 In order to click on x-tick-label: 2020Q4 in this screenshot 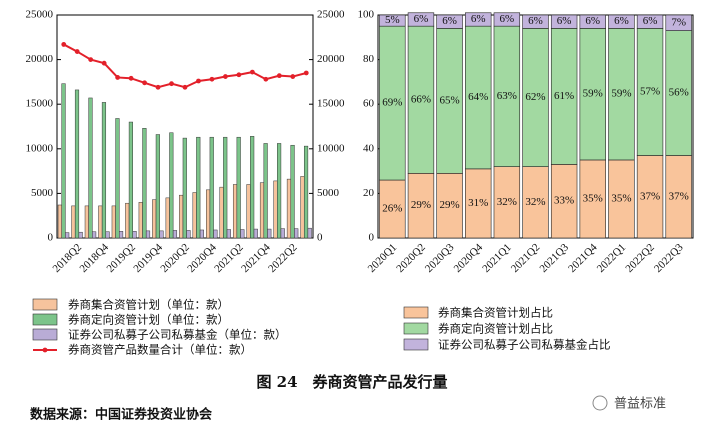, I will do `click(202, 258)`.